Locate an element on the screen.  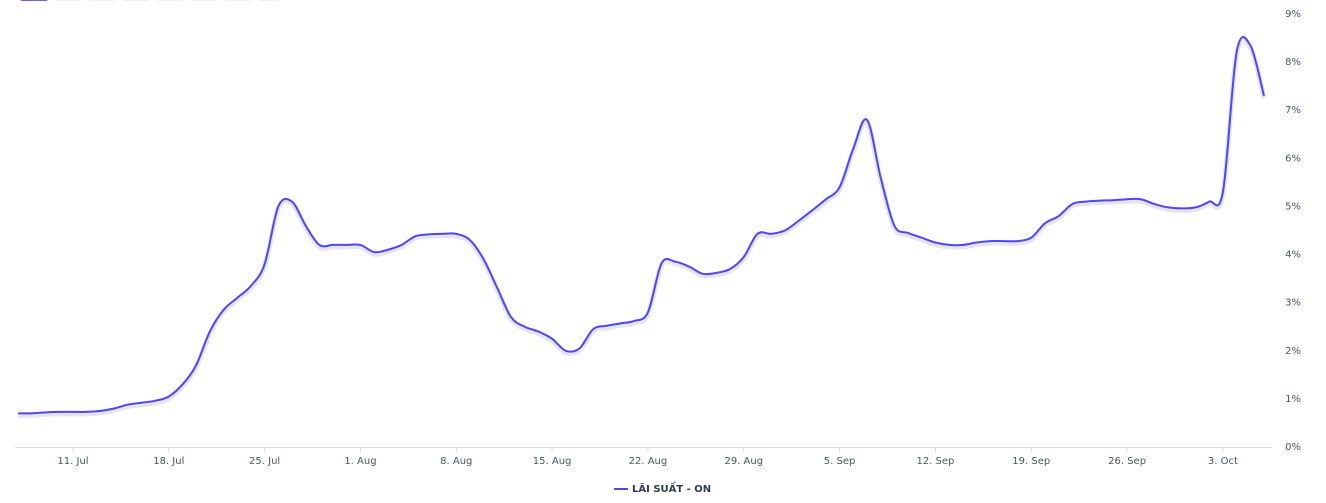
x-tick-label: 22. Aug is located at coordinates (648, 461).